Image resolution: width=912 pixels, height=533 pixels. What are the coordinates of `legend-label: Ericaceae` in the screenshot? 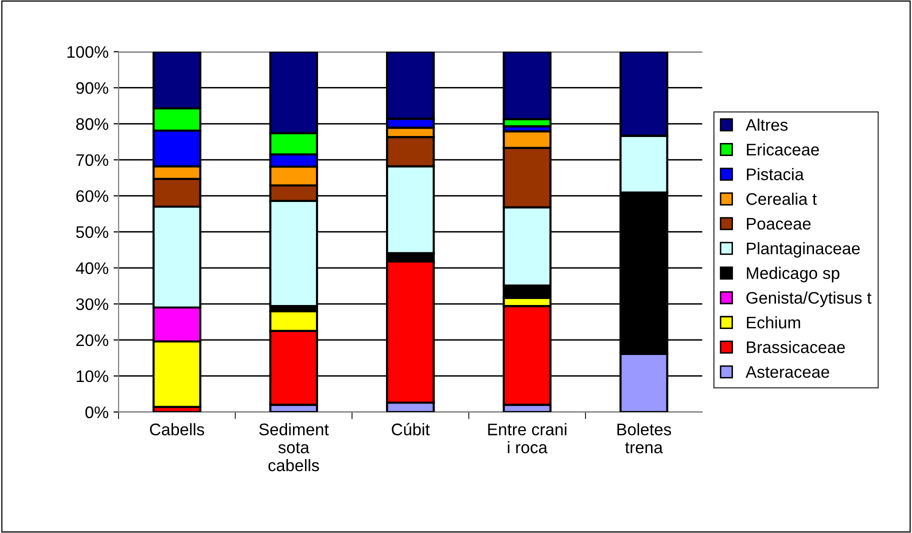 It's located at (782, 149).